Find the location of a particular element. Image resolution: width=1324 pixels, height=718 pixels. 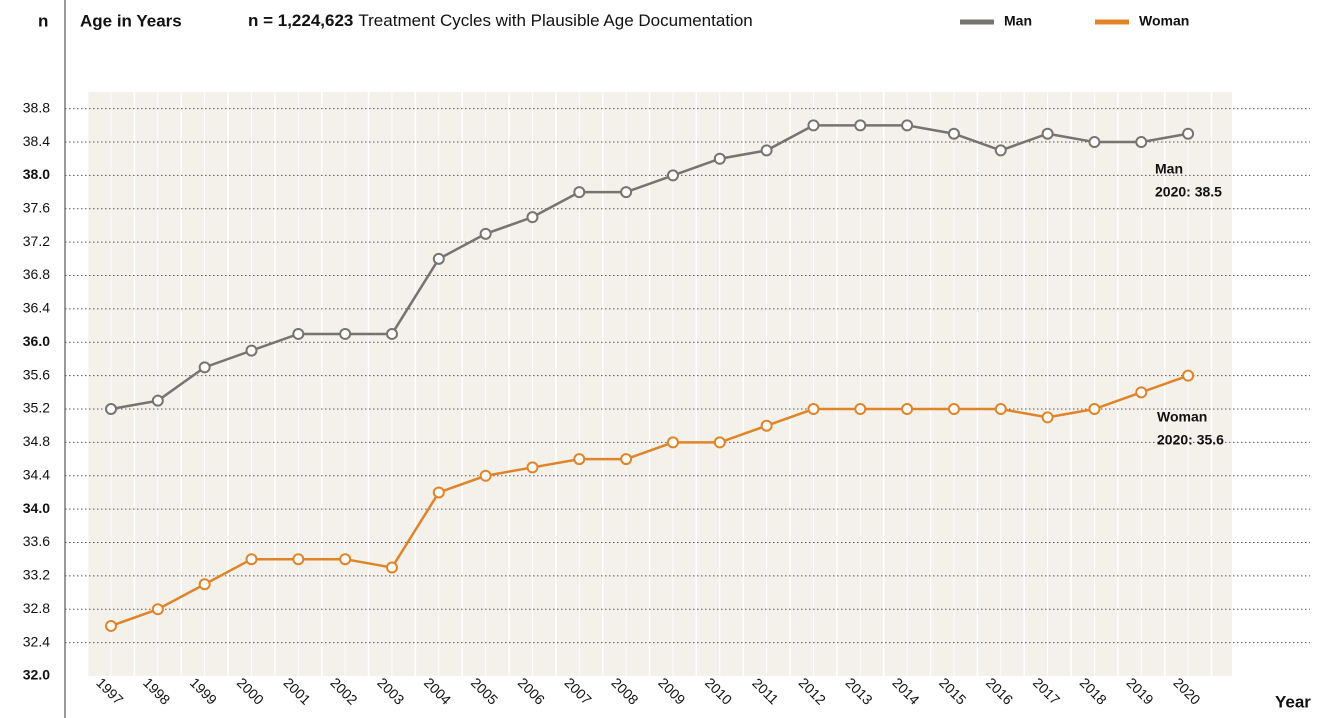

x-tick-label: 1997 is located at coordinates (109, 690).